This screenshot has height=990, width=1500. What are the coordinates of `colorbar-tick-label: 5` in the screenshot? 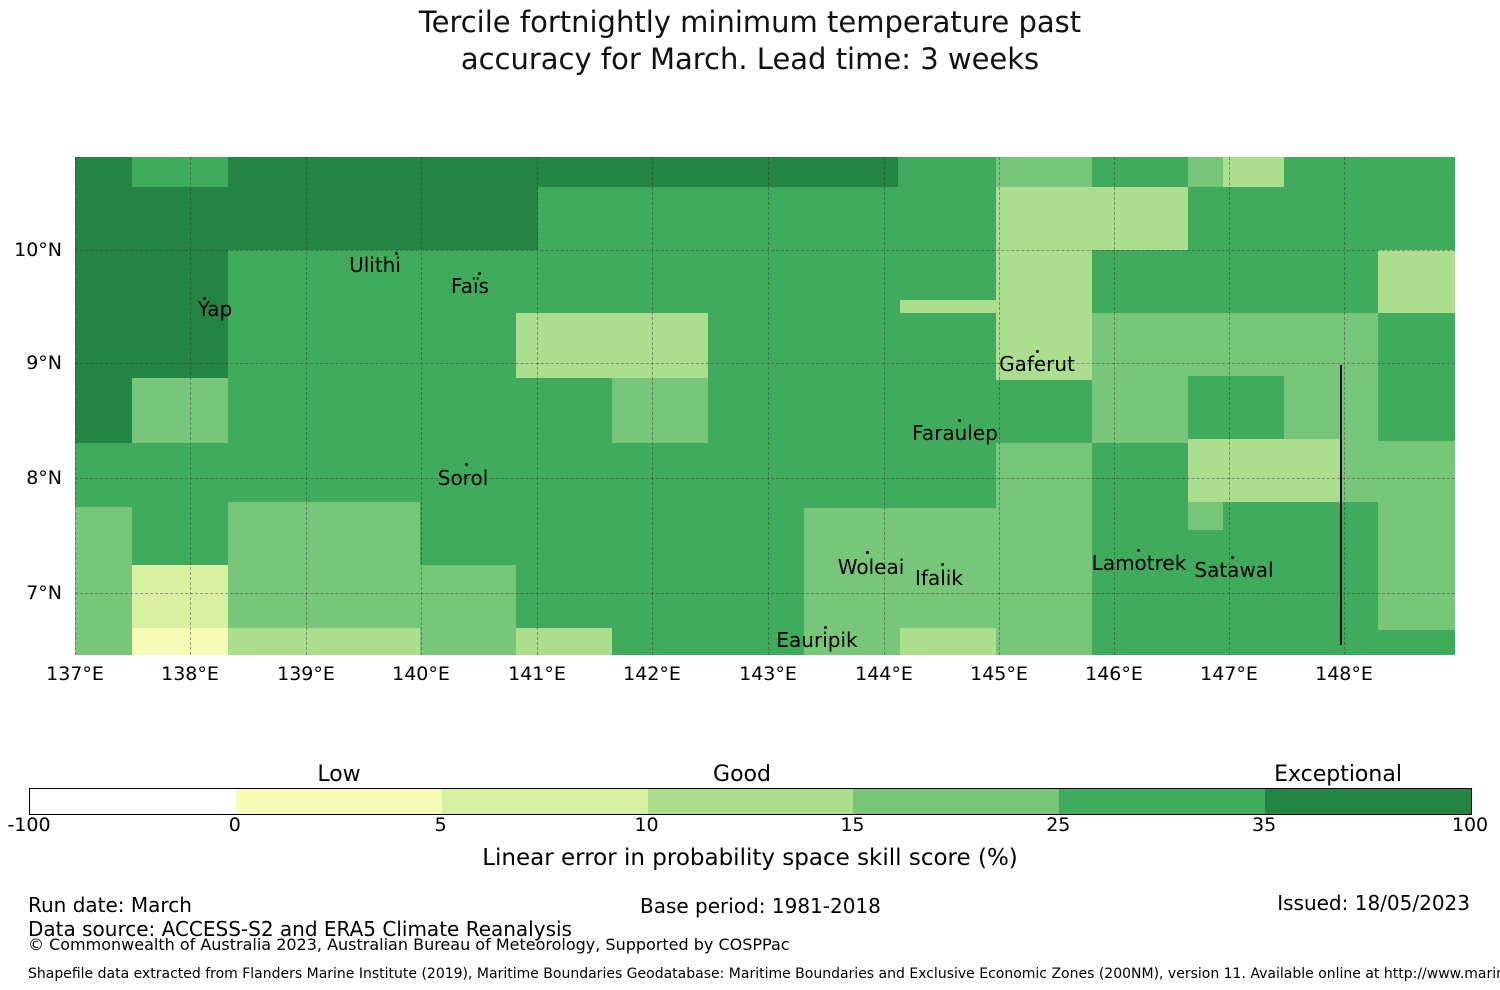 It's located at (440, 825).